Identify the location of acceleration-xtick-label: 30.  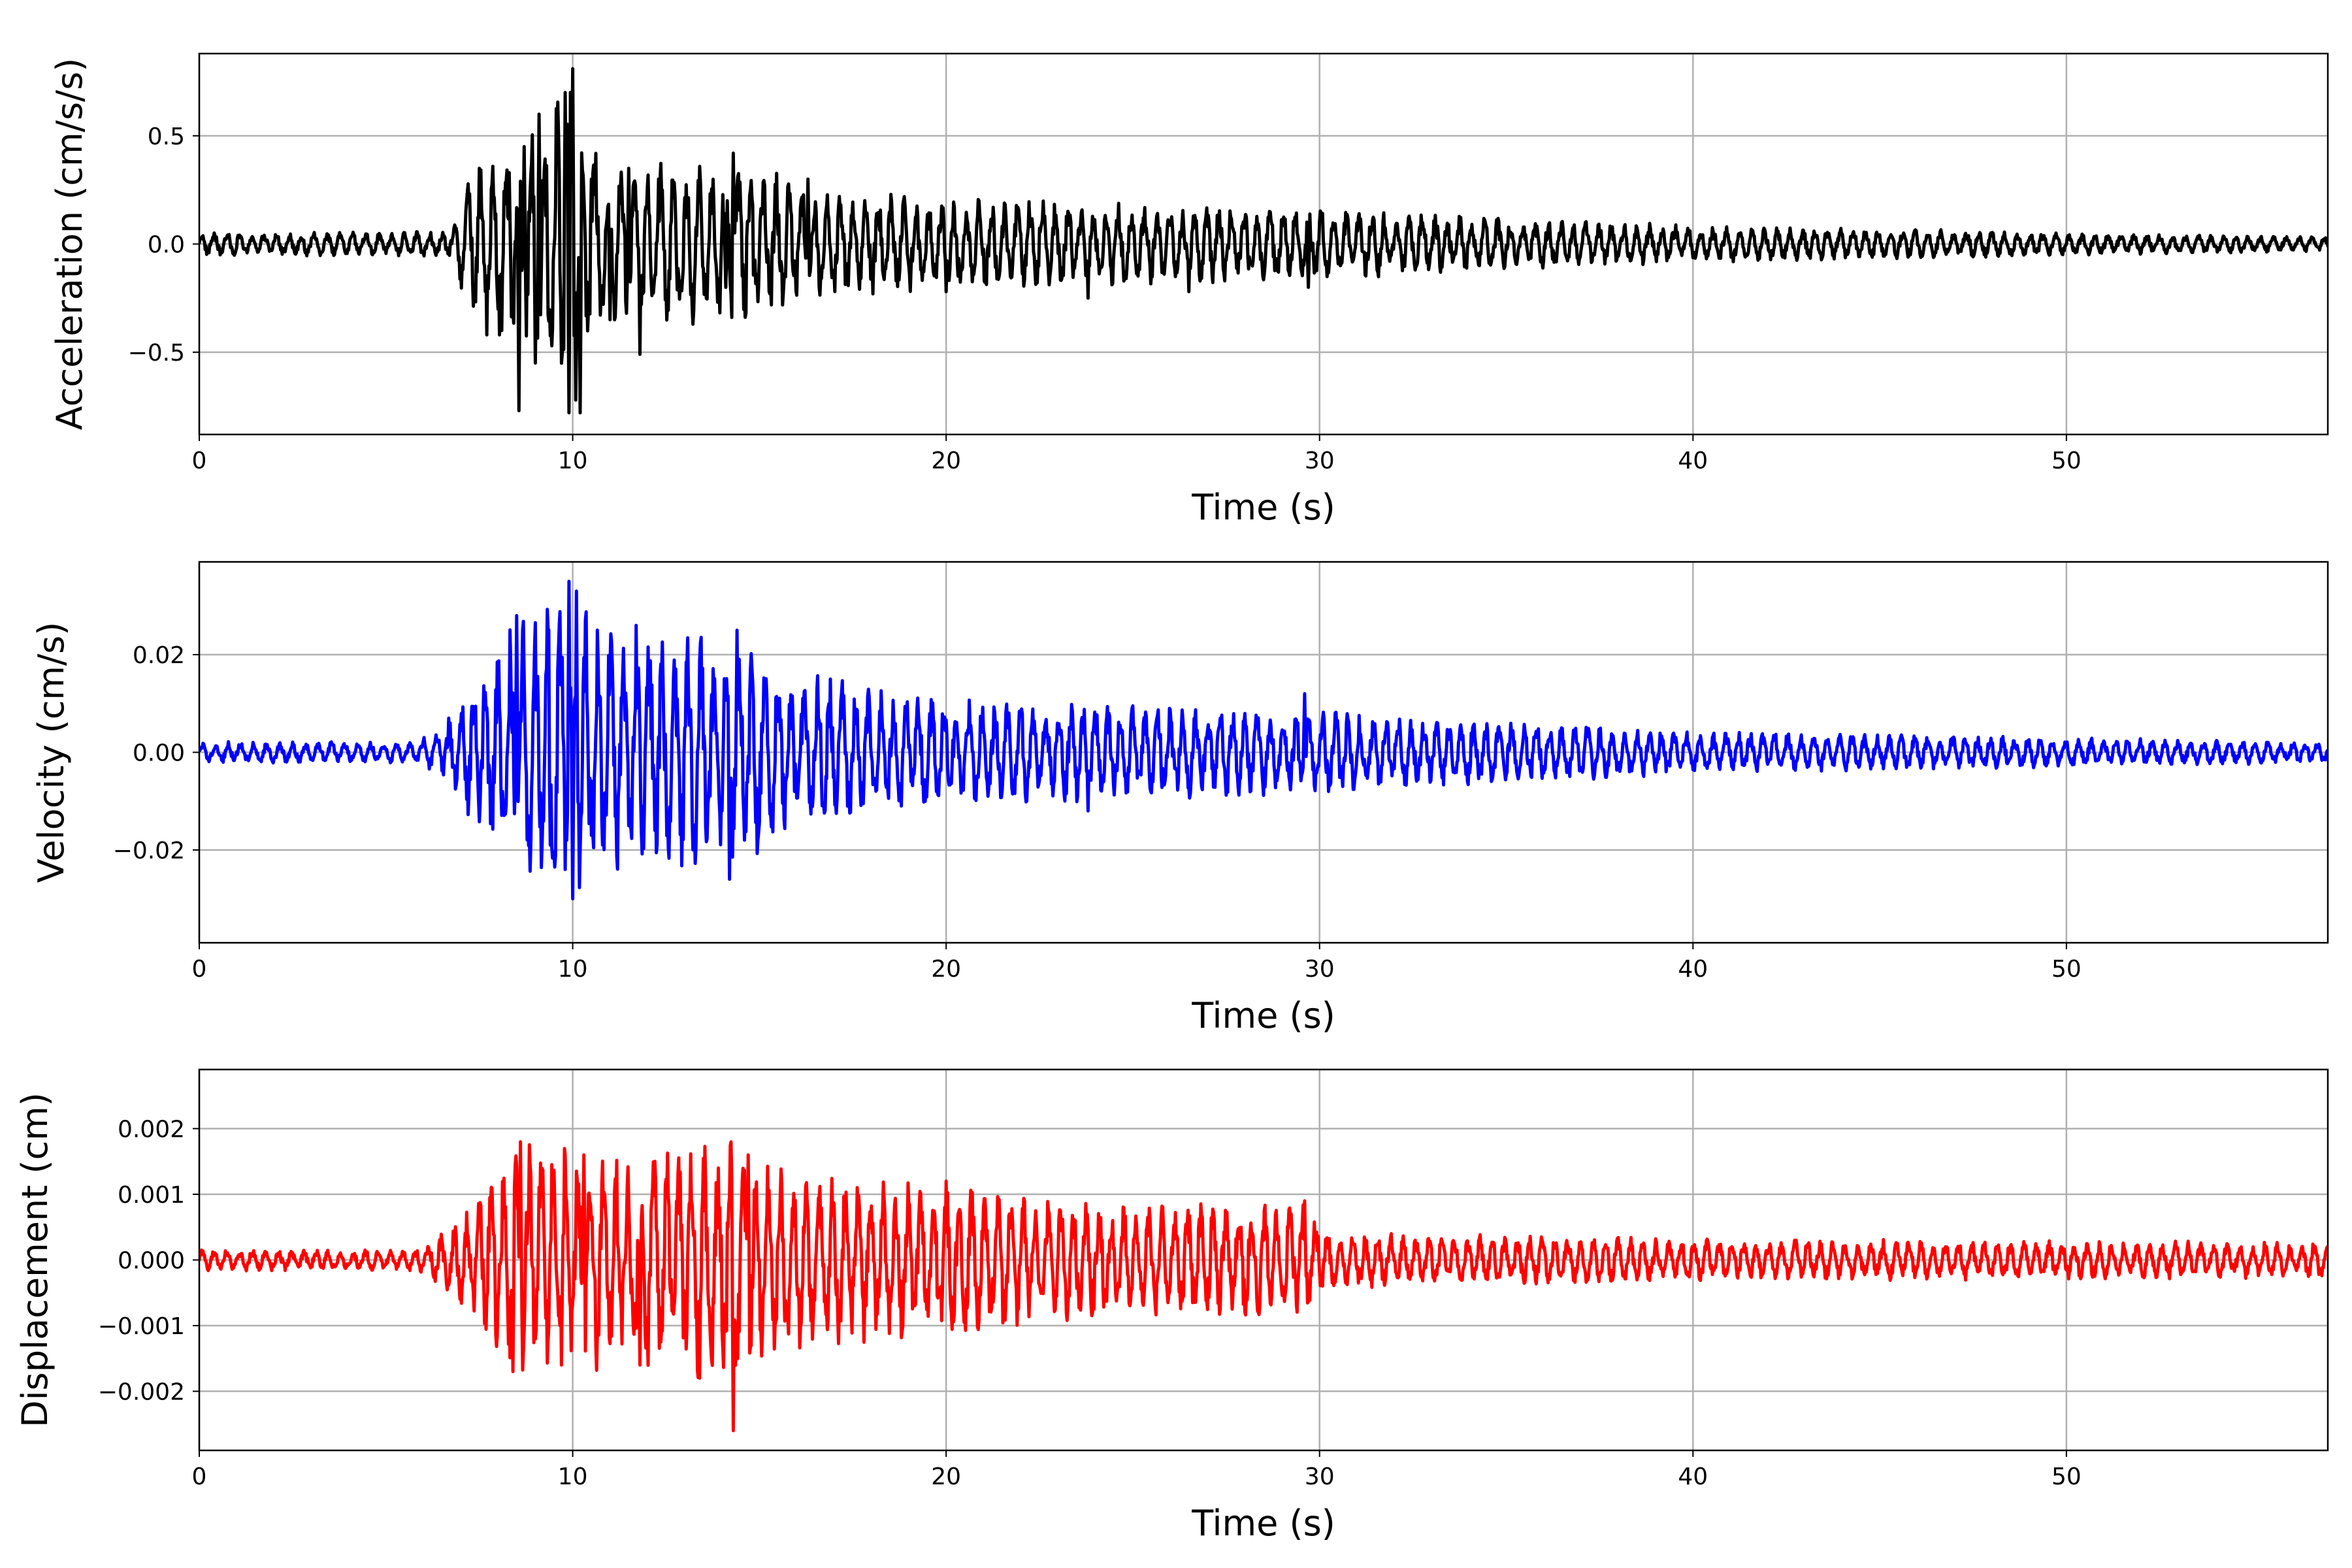
(1320, 461).